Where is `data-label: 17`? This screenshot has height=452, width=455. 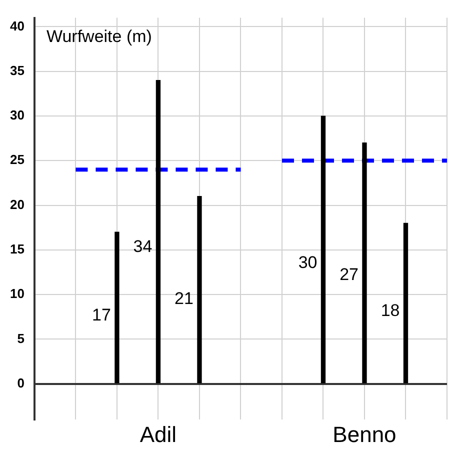
data-label: 17 is located at coordinates (101, 314).